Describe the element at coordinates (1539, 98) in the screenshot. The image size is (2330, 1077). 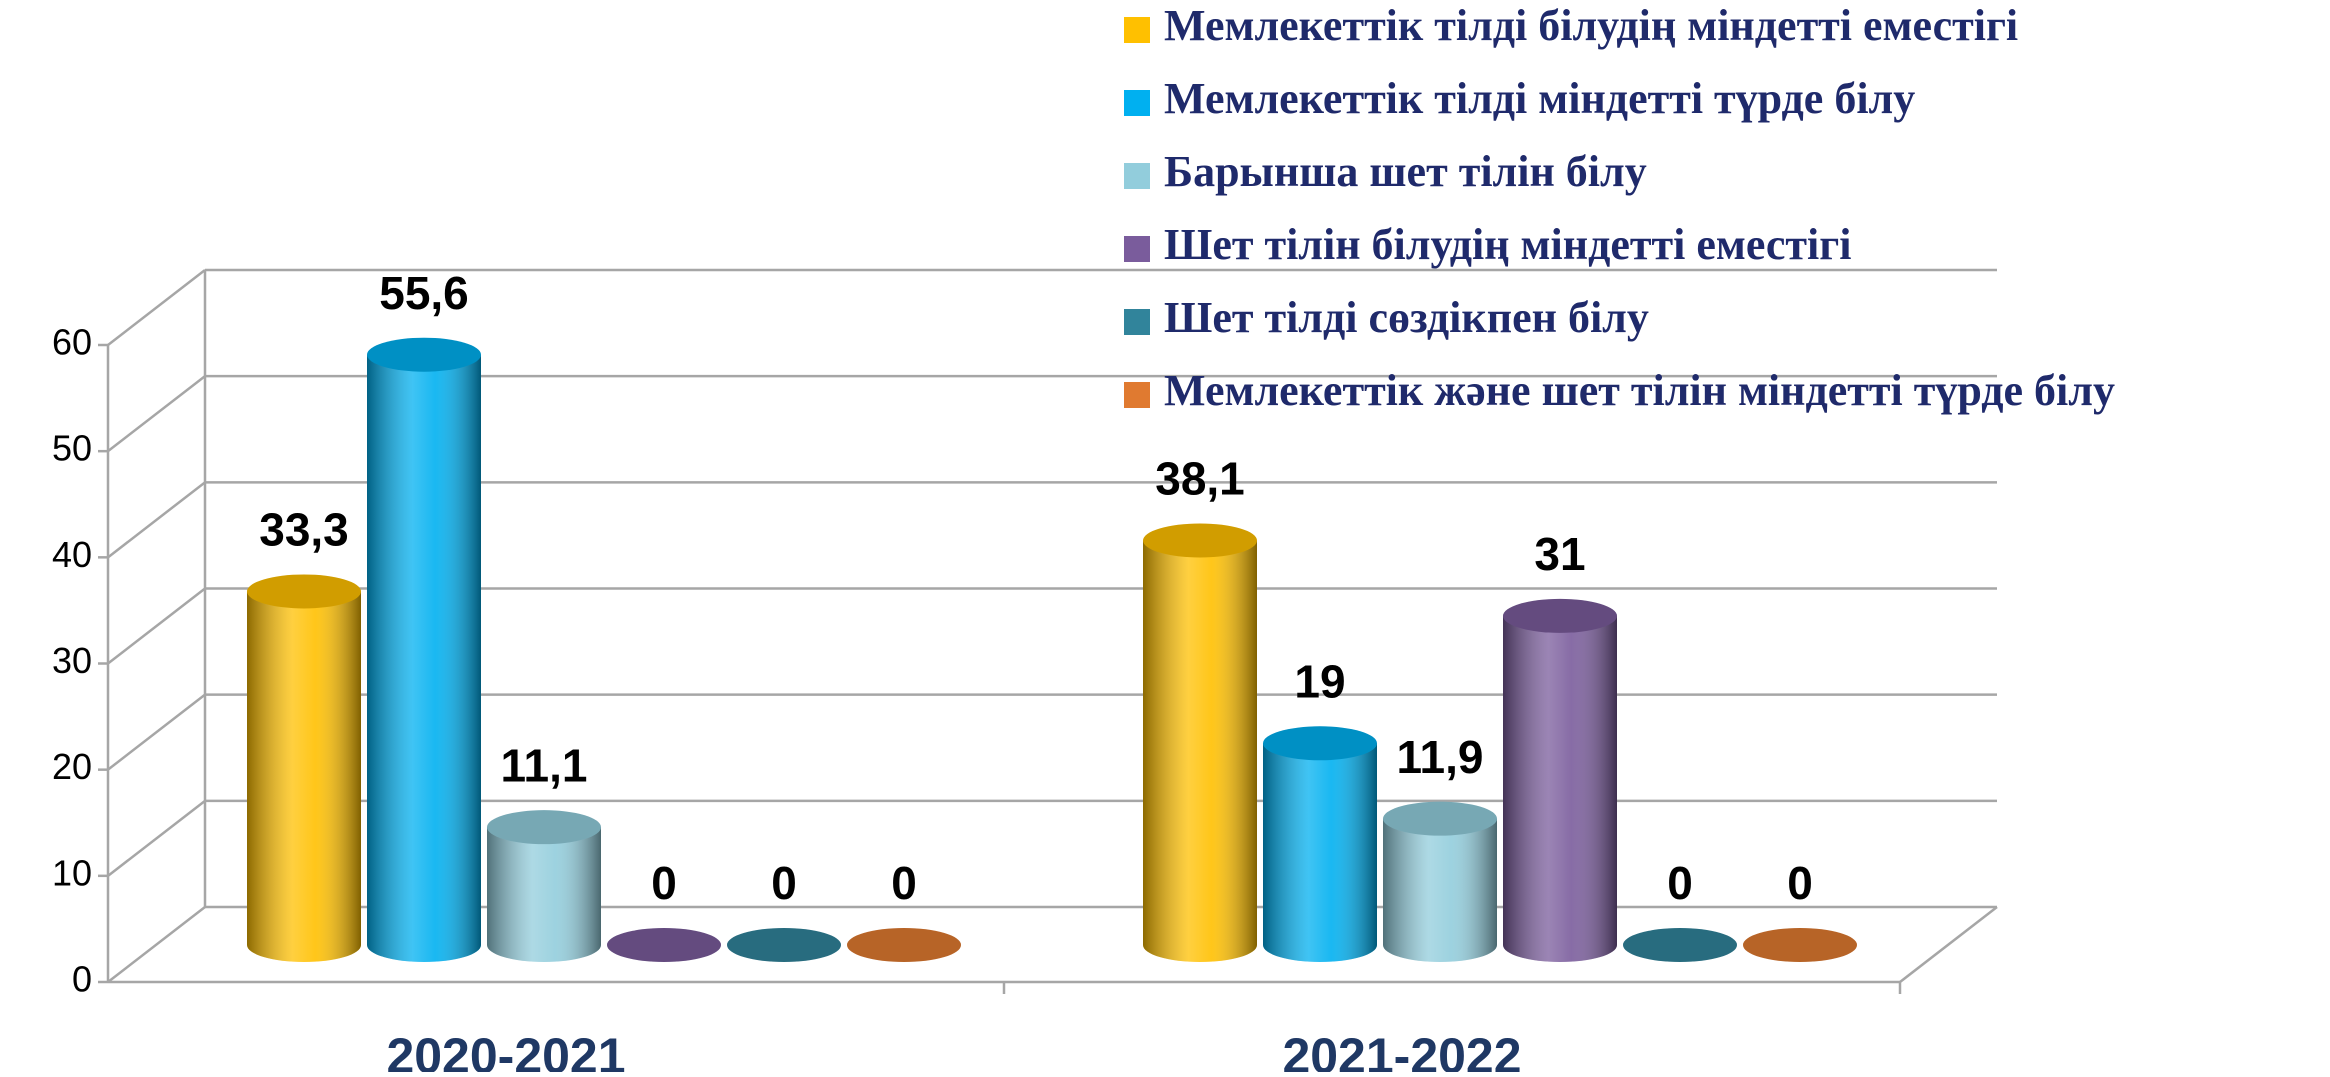
I see `legend-label: Мемлекеттік тілді міндетті түрде білу` at that location.